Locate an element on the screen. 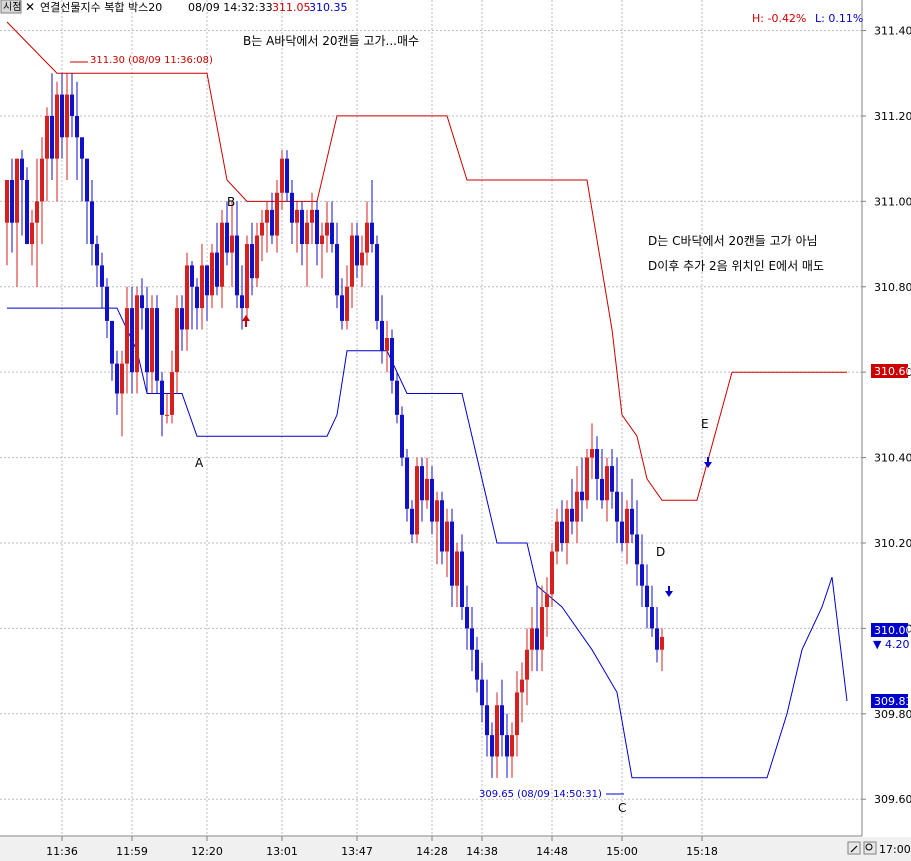 This screenshot has height=861, width=911. header-badge: 시점 is located at coordinates (12, 7).